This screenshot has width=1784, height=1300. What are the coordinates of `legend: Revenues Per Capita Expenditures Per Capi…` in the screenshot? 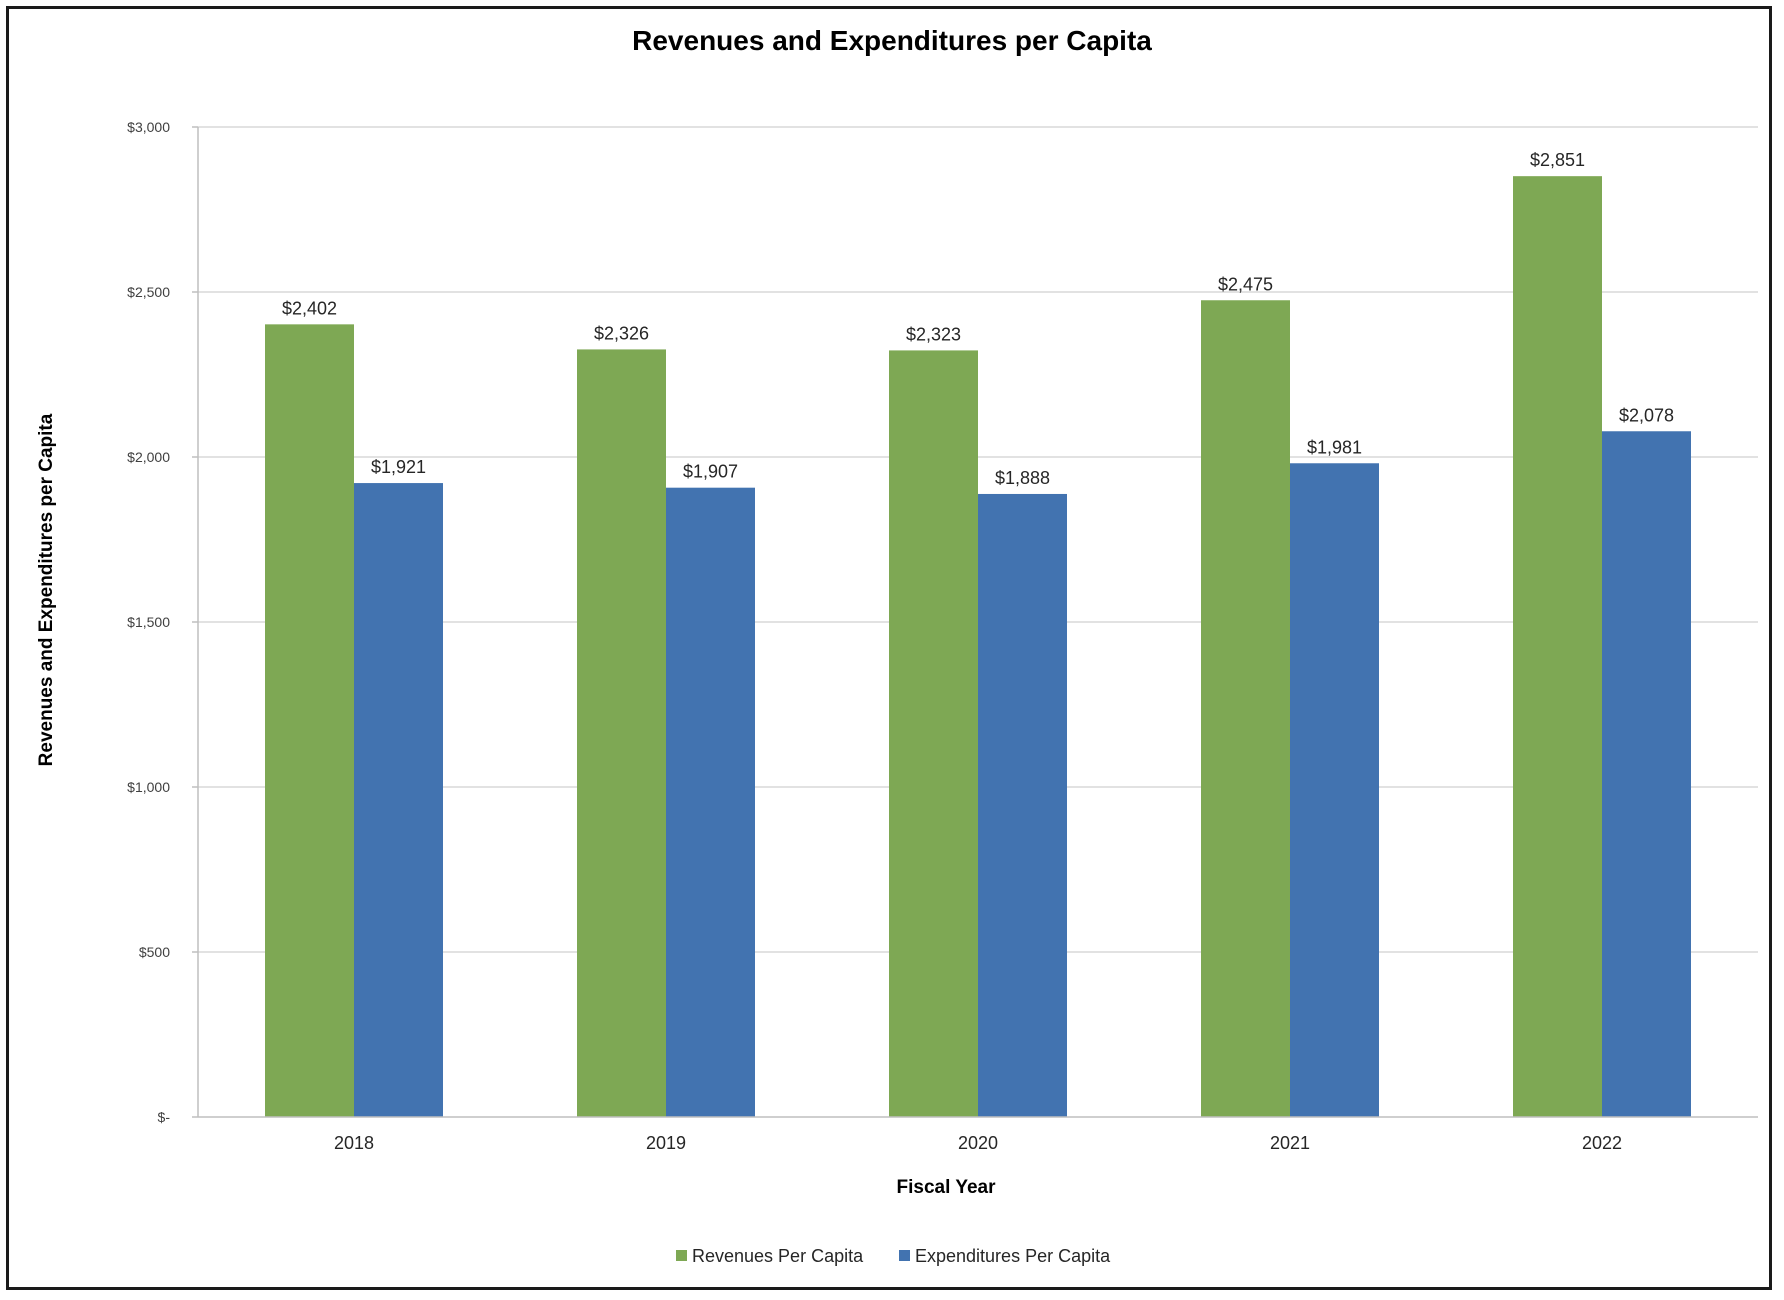 It's located at (893, 1256).